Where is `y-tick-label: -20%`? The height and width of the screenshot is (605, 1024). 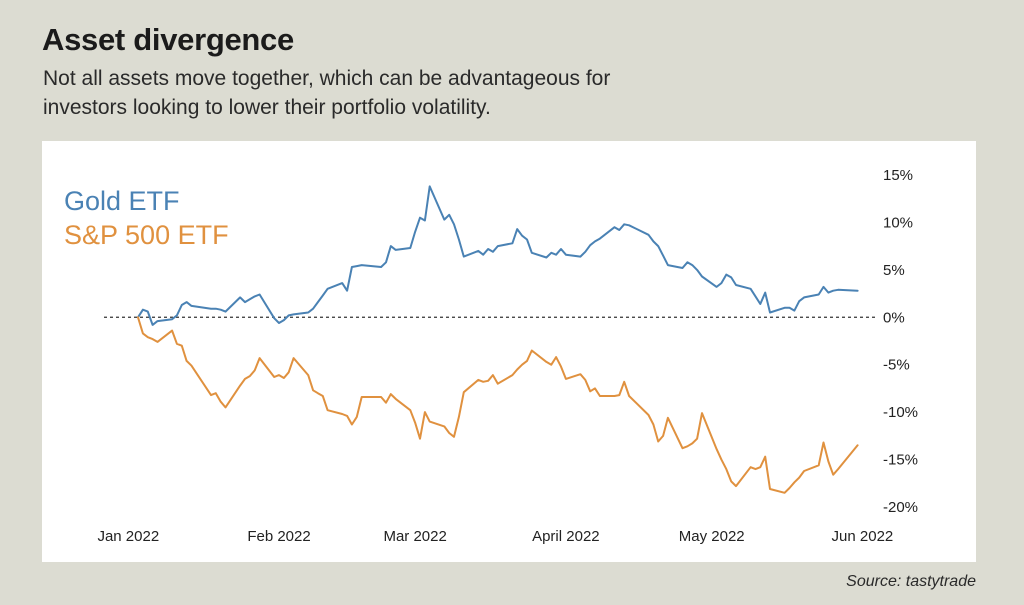
y-tick-label: -20% is located at coordinates (900, 507).